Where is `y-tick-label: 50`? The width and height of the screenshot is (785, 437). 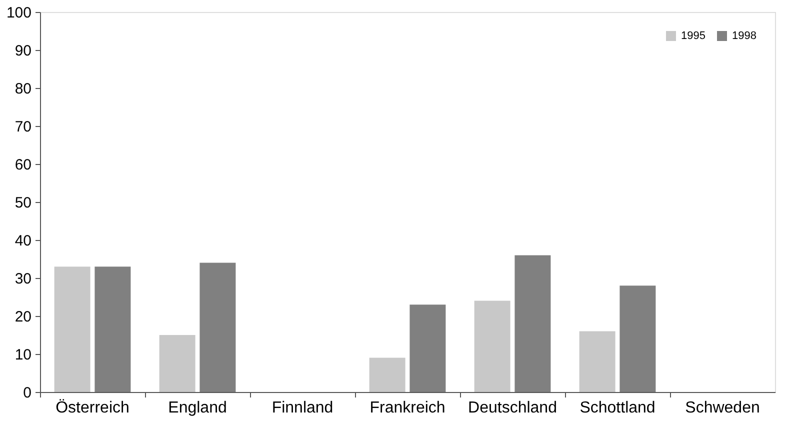 y-tick-label: 50 is located at coordinates (23, 203).